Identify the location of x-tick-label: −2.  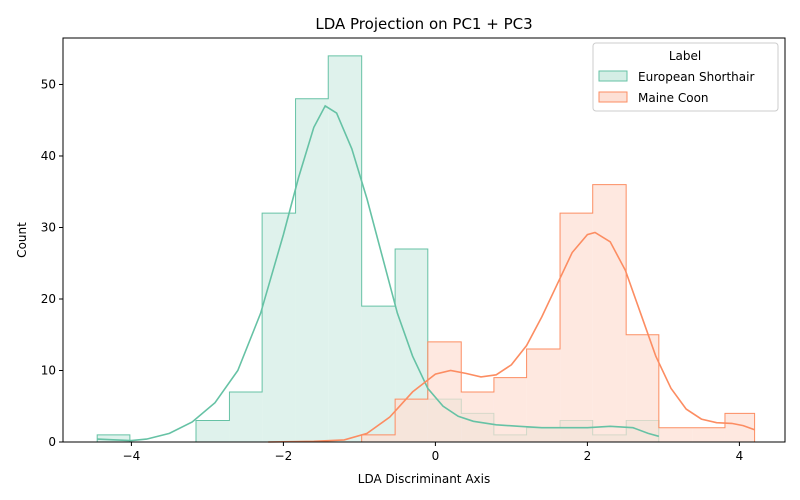
(284, 456).